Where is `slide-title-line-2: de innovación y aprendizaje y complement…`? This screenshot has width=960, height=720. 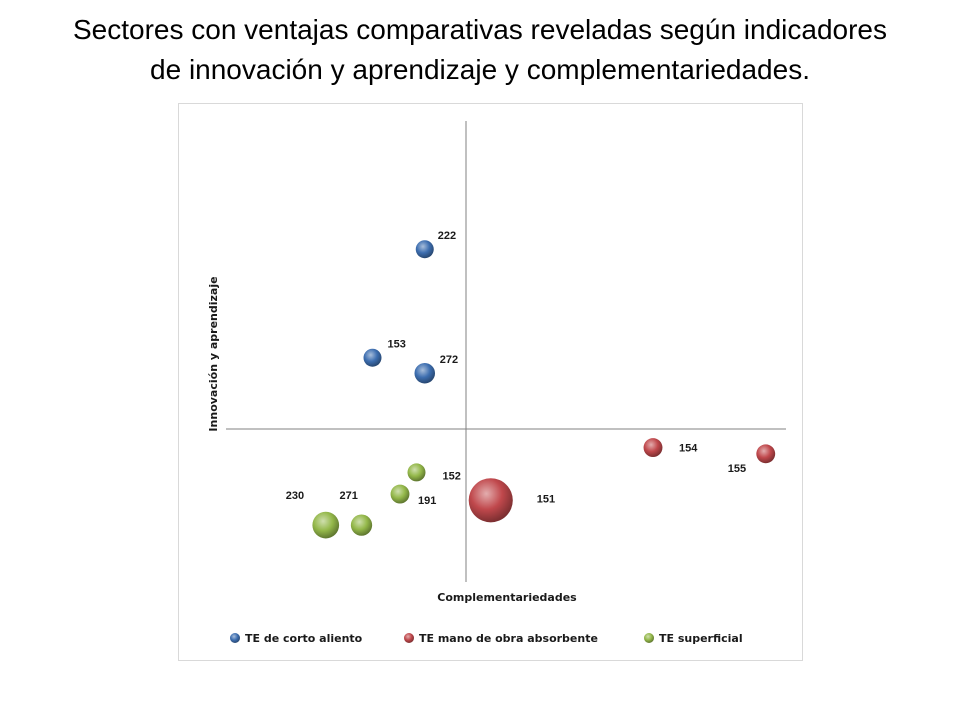 slide-title-line-2: de innovación y aprendizaje y complement… is located at coordinates (480, 69).